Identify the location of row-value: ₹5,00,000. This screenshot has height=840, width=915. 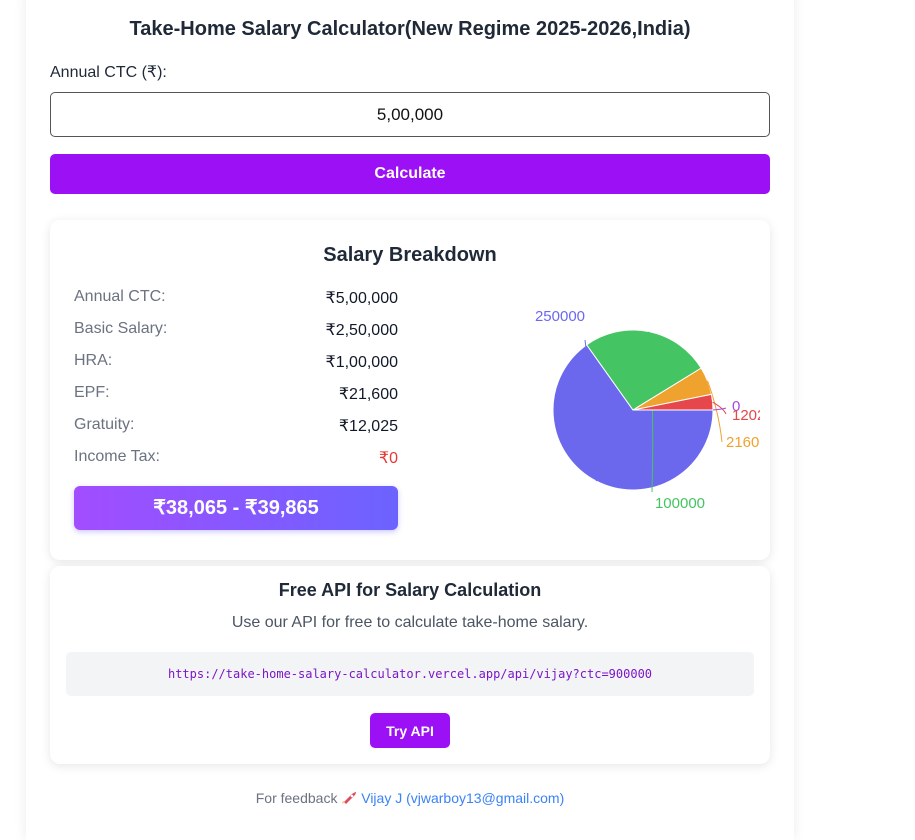
(361, 298).